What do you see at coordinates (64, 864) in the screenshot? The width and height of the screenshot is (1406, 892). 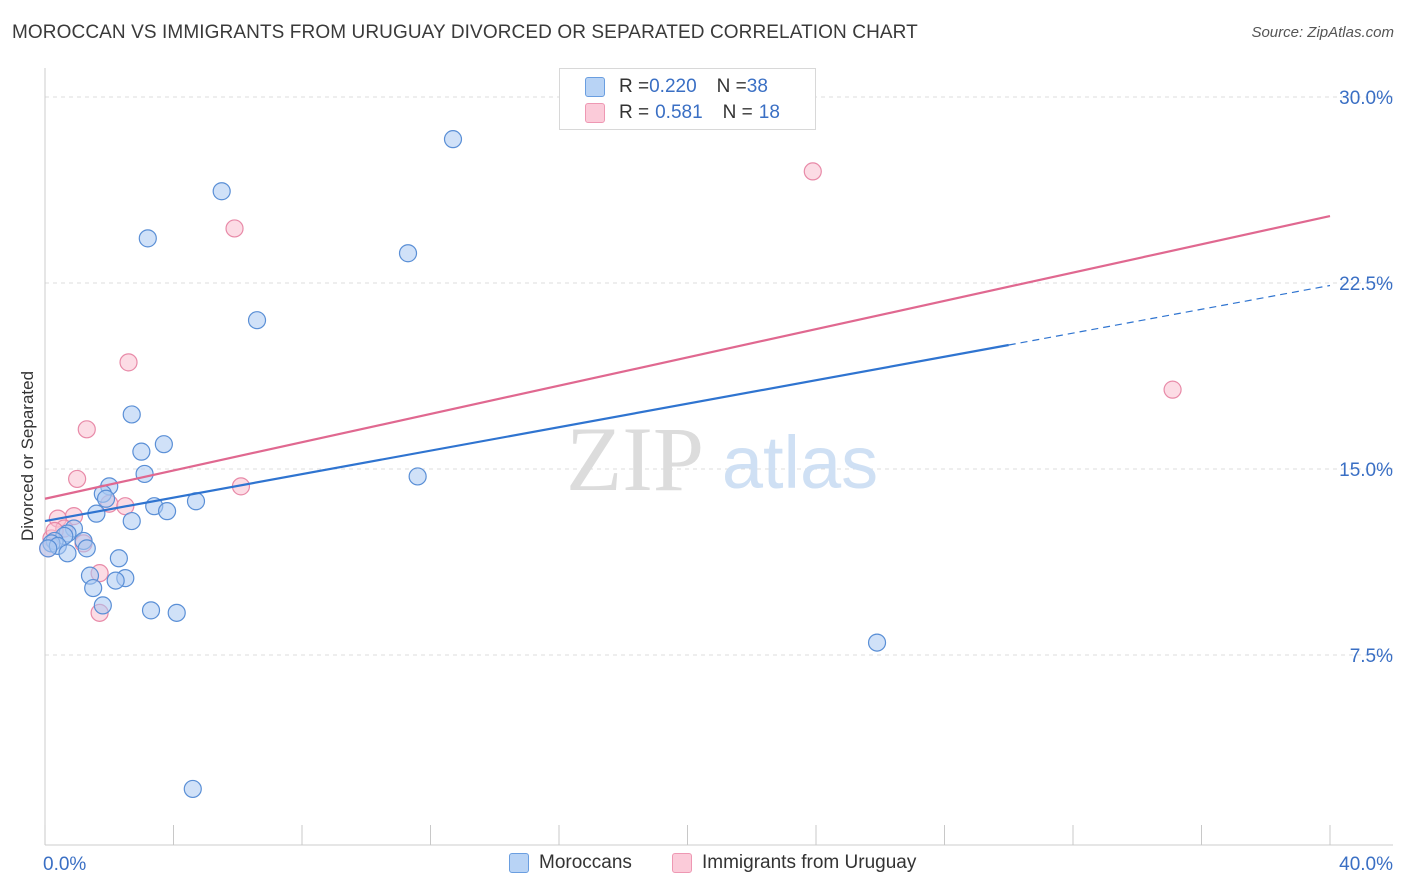 I see `x-tick-label: 0.0%` at bounding box center [64, 864].